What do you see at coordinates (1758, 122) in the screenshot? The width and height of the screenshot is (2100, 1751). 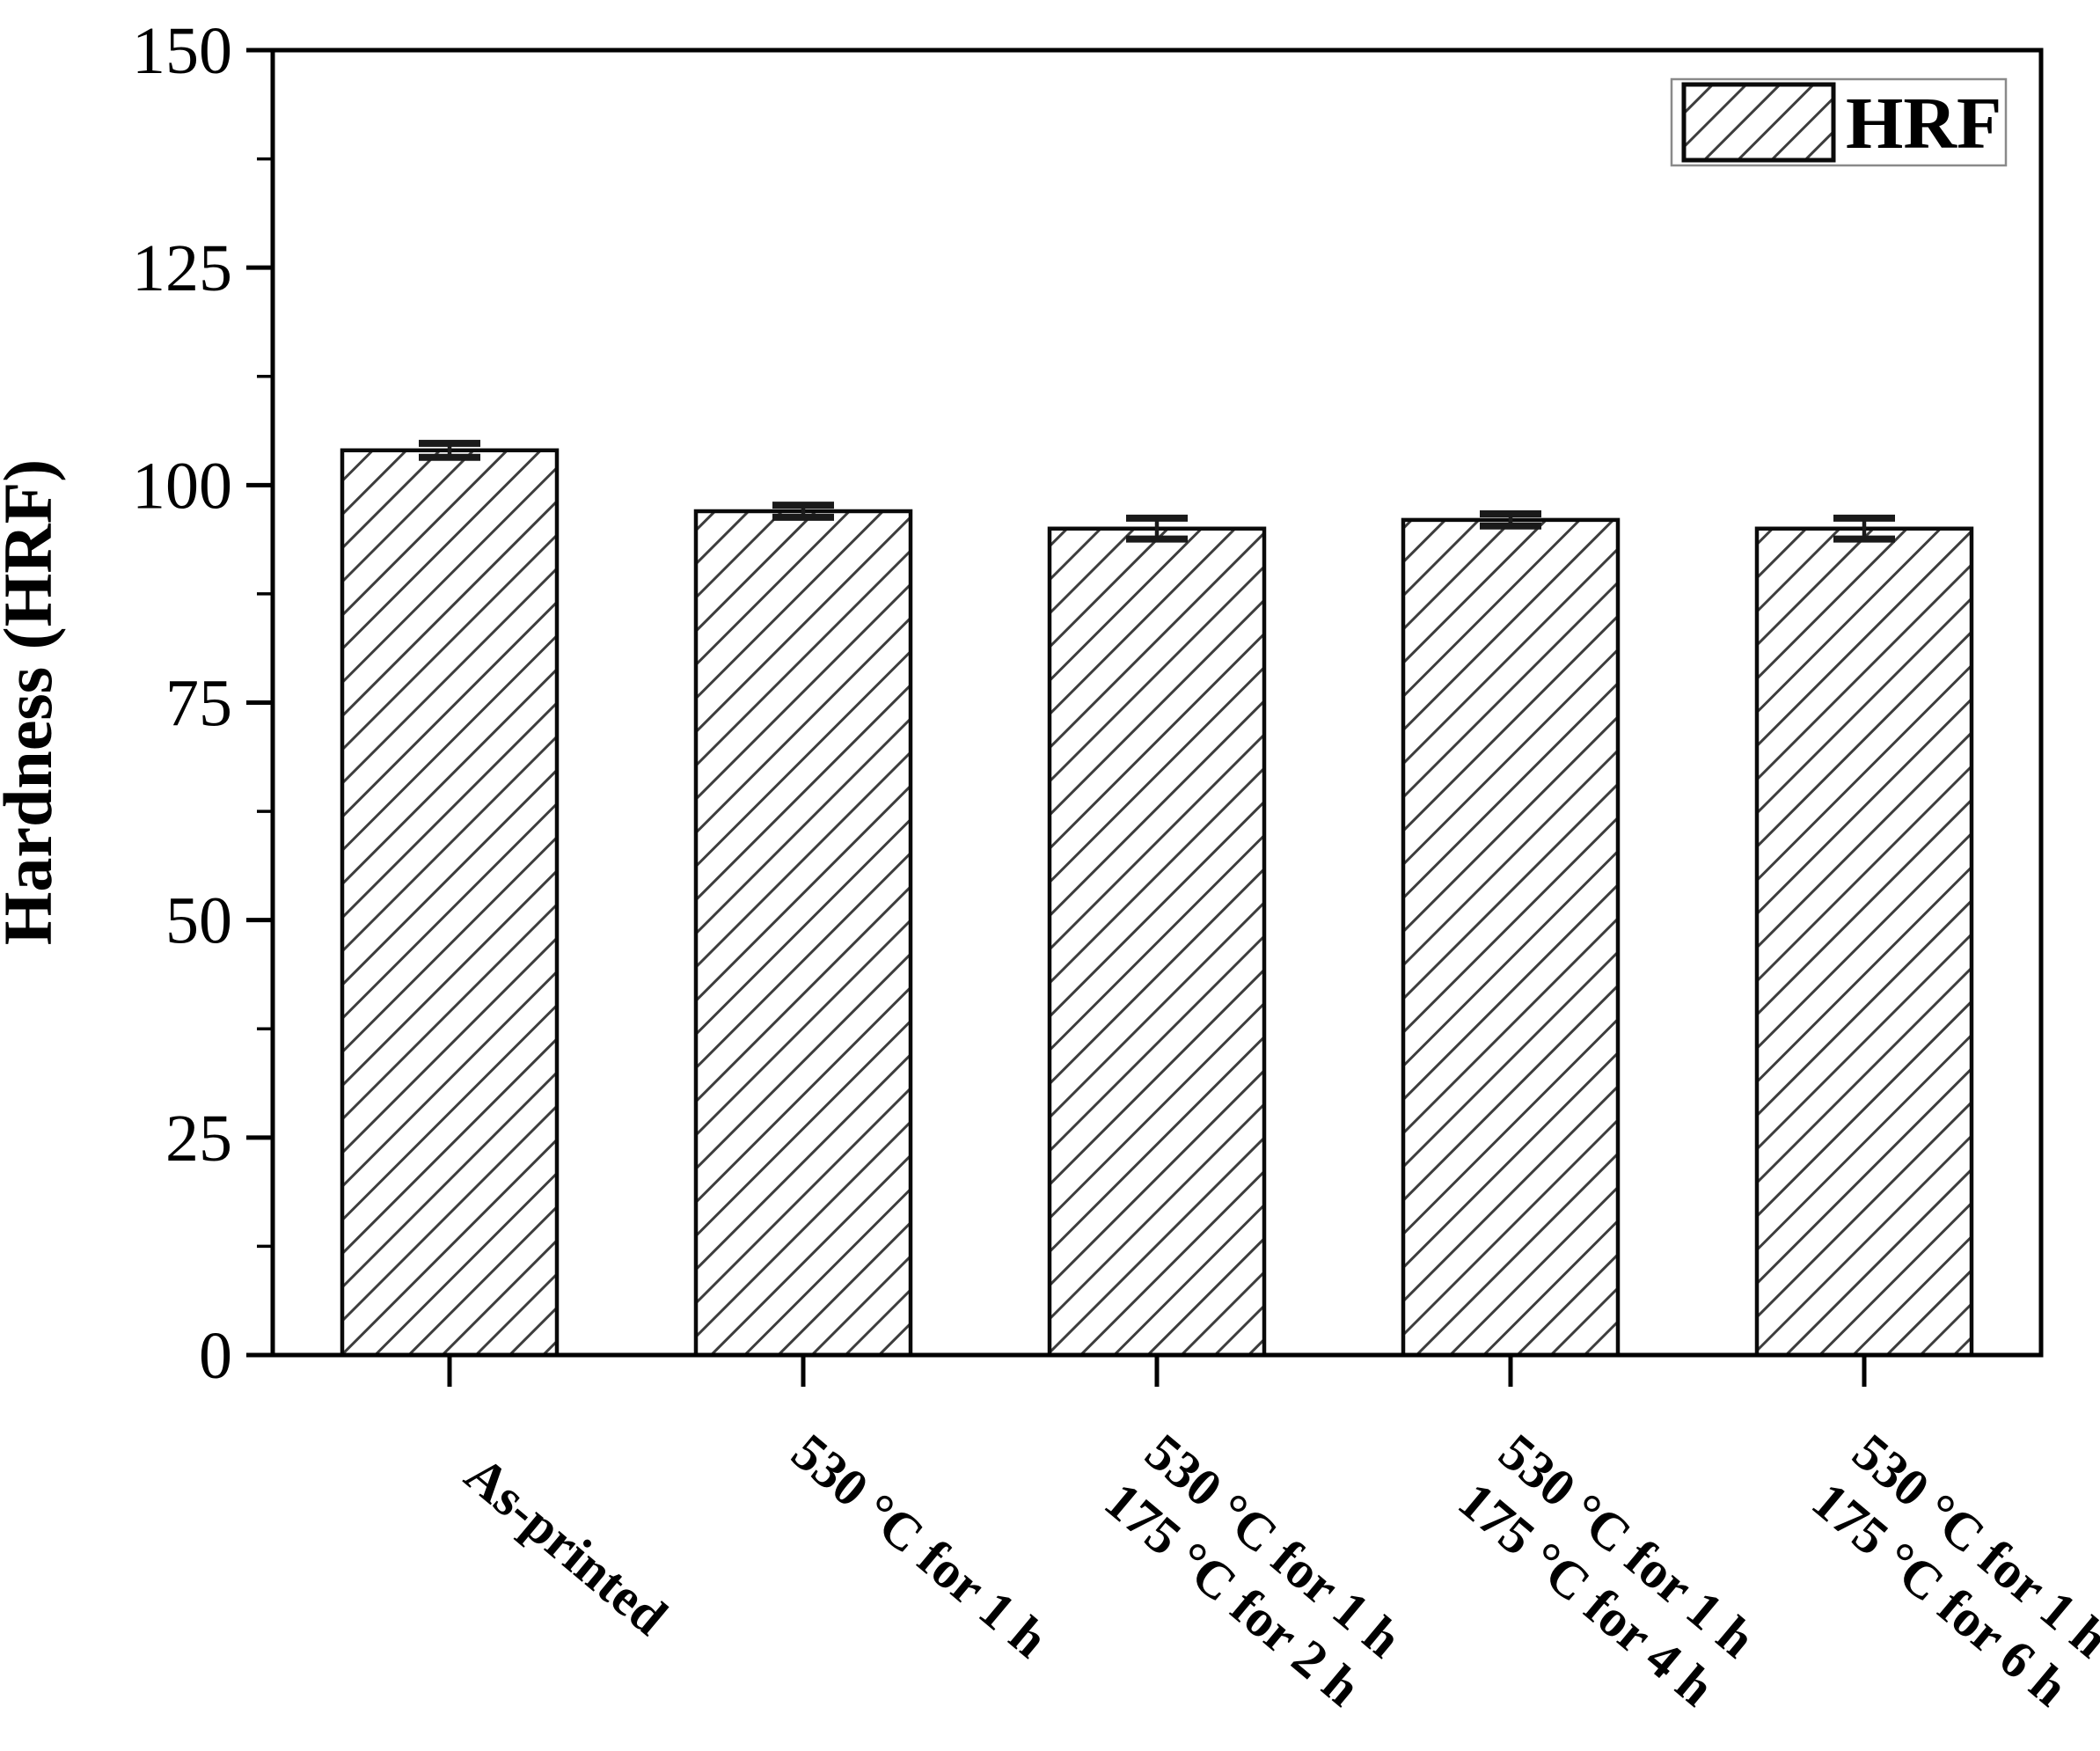 I see `legend-swatch-hatched` at bounding box center [1758, 122].